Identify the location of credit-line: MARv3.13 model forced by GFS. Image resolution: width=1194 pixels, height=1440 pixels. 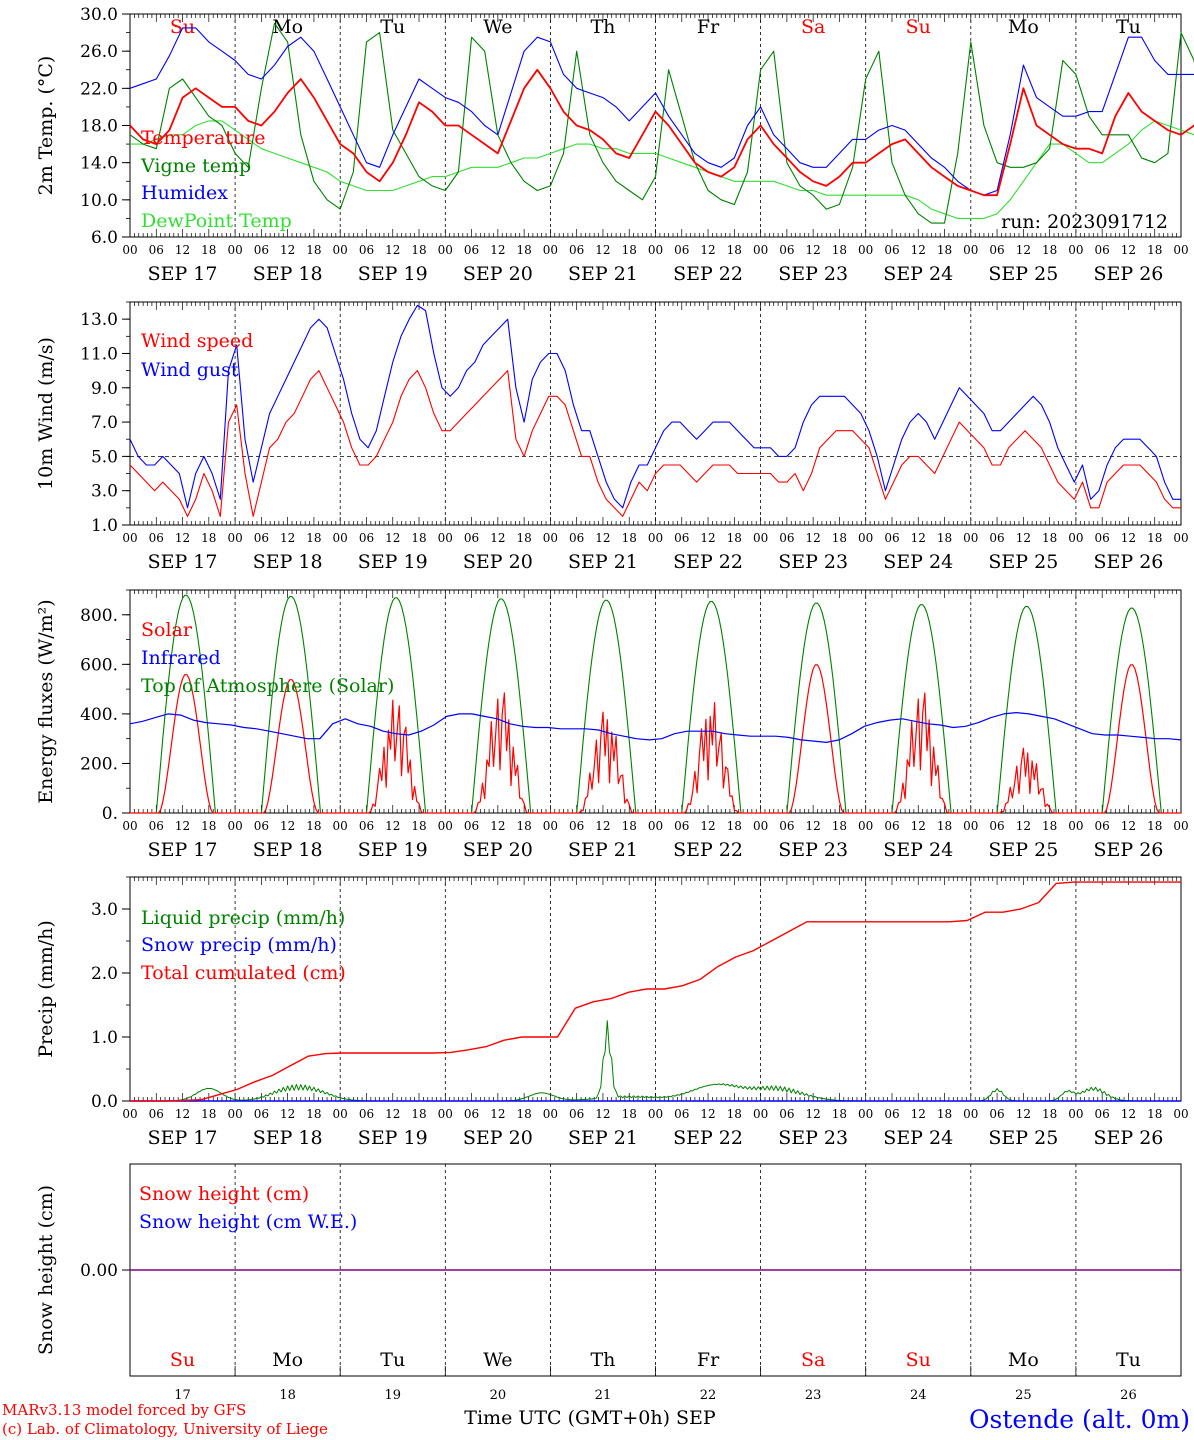
(124, 1410).